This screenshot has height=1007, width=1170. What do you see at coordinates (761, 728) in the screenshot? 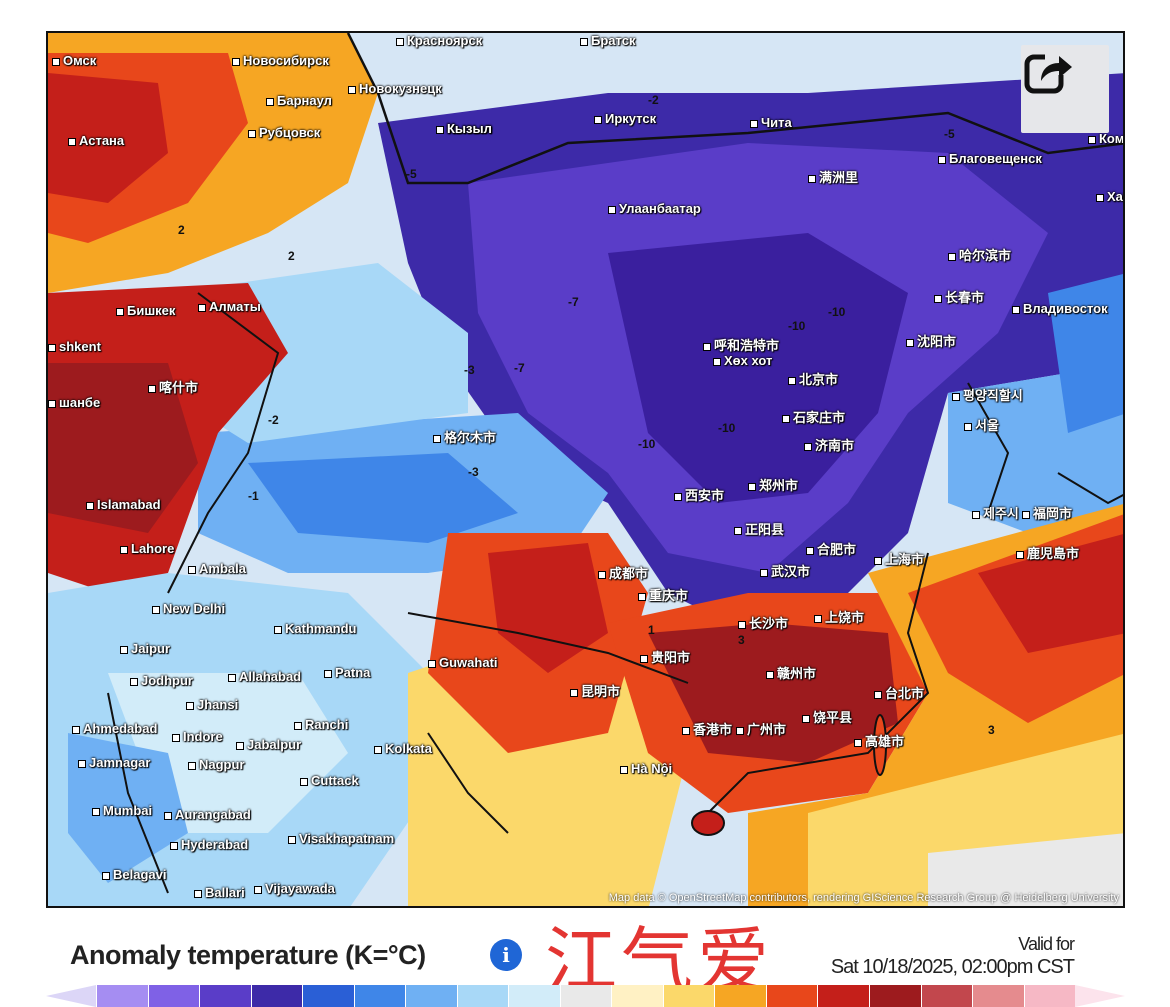
I see `place-label: 广州市` at bounding box center [761, 728].